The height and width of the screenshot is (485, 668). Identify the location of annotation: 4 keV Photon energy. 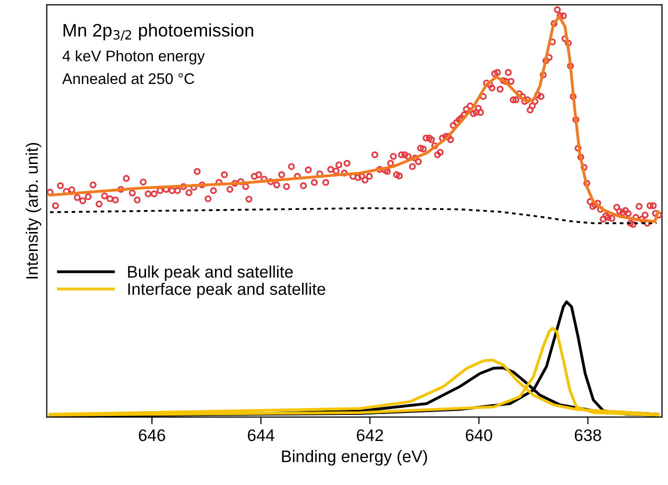
(133, 57).